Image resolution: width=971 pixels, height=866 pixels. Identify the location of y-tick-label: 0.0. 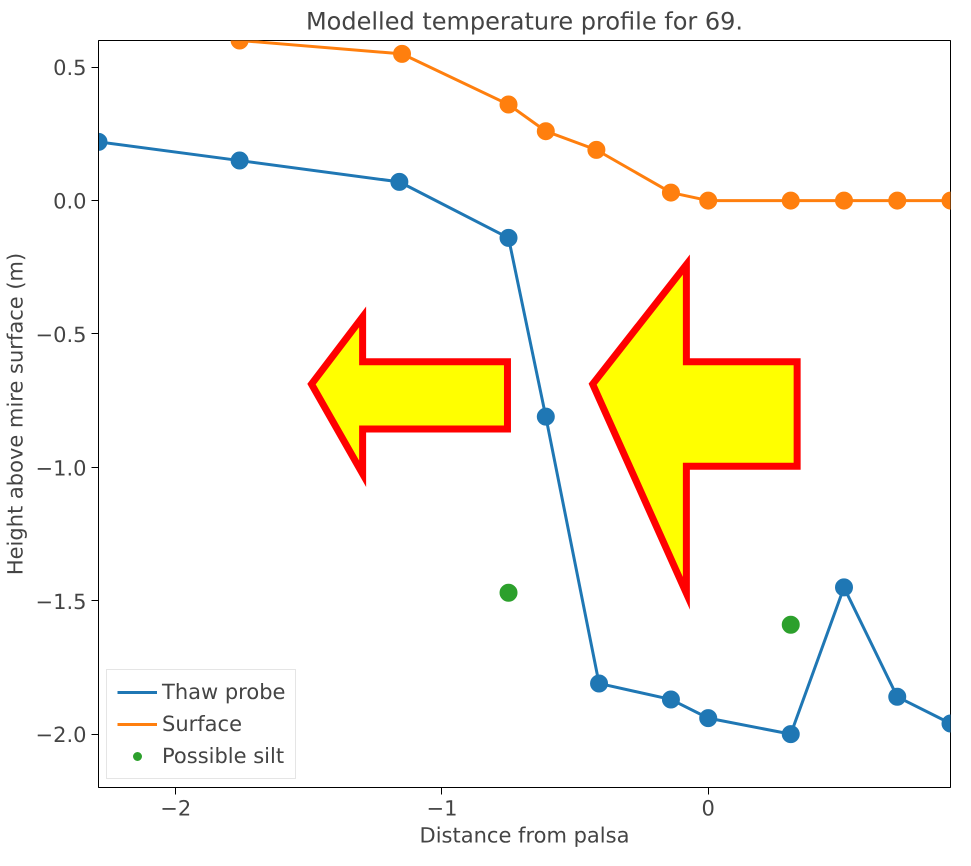
(70, 202).